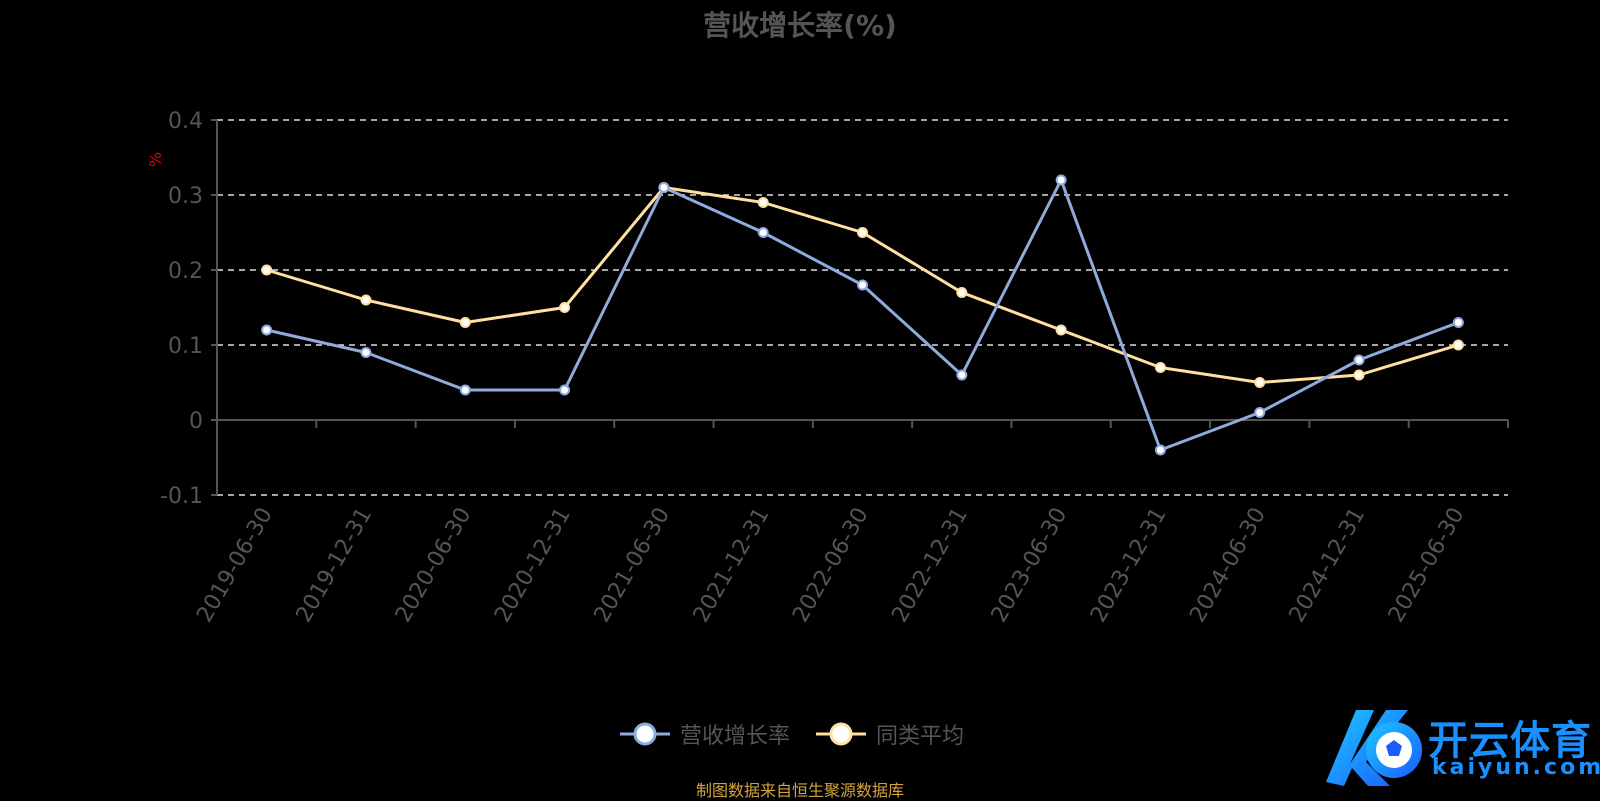 This screenshot has height=801, width=1600. Describe the element at coordinates (930, 564) in the screenshot. I see `x-tick-label: 2022-12-31` at that location.